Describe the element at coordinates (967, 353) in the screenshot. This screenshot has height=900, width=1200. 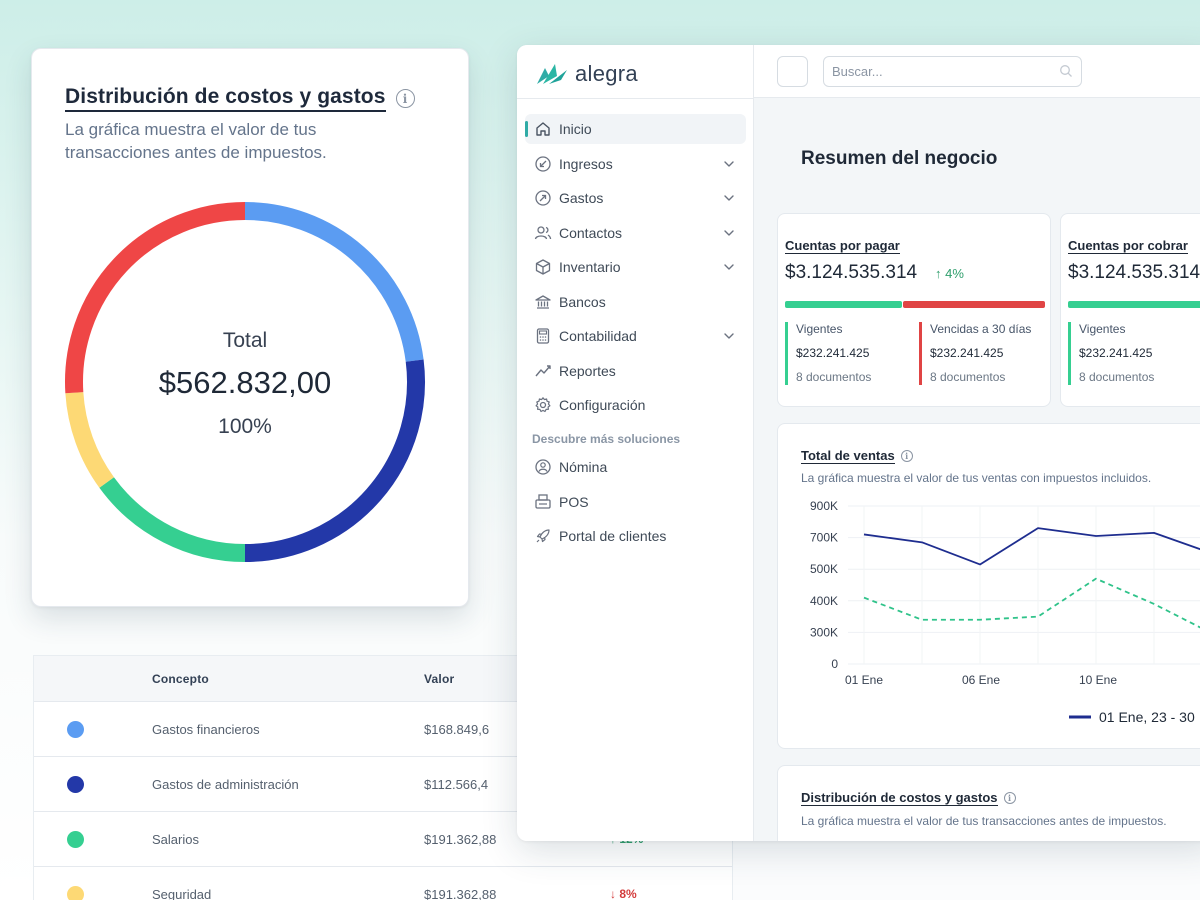
I see `payable-overdue-value: $232.241.425` at that location.